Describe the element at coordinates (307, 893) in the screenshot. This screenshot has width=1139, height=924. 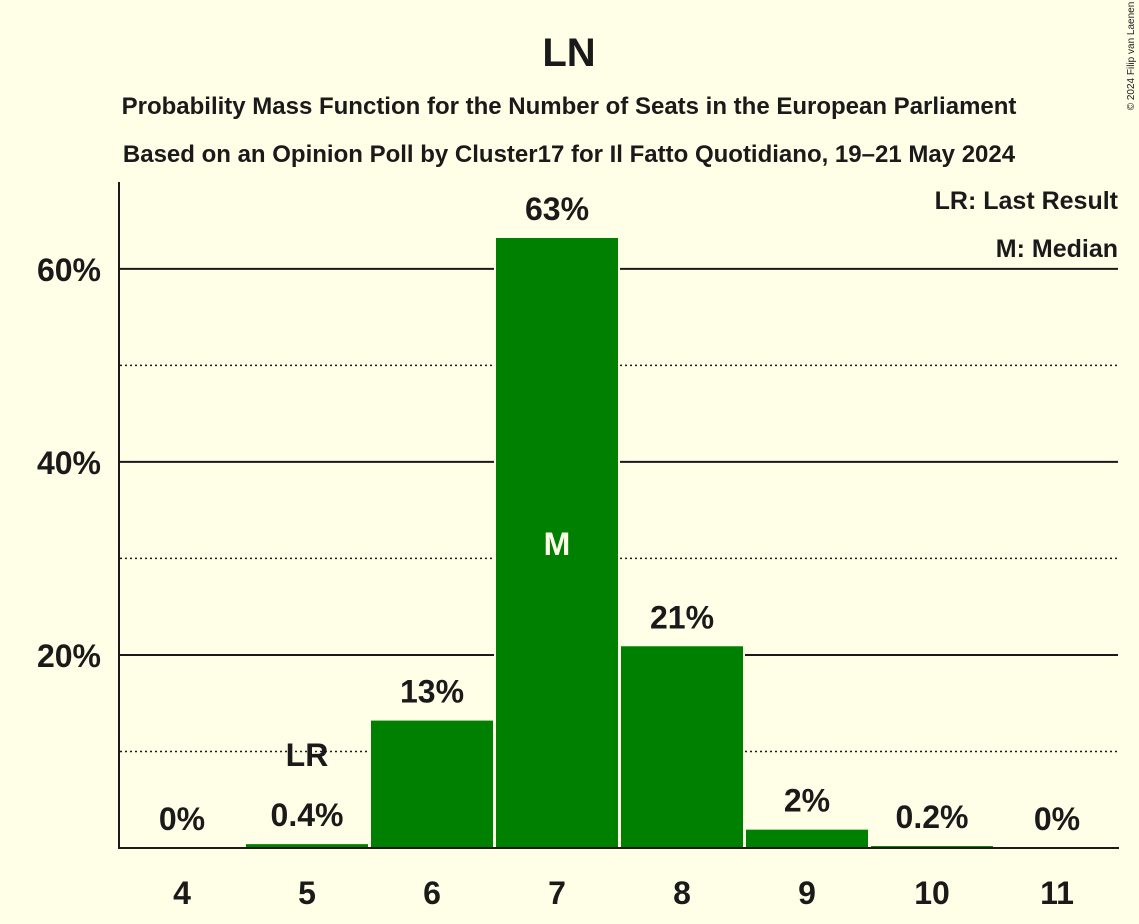
I see `x-tick-label: 5` at that location.